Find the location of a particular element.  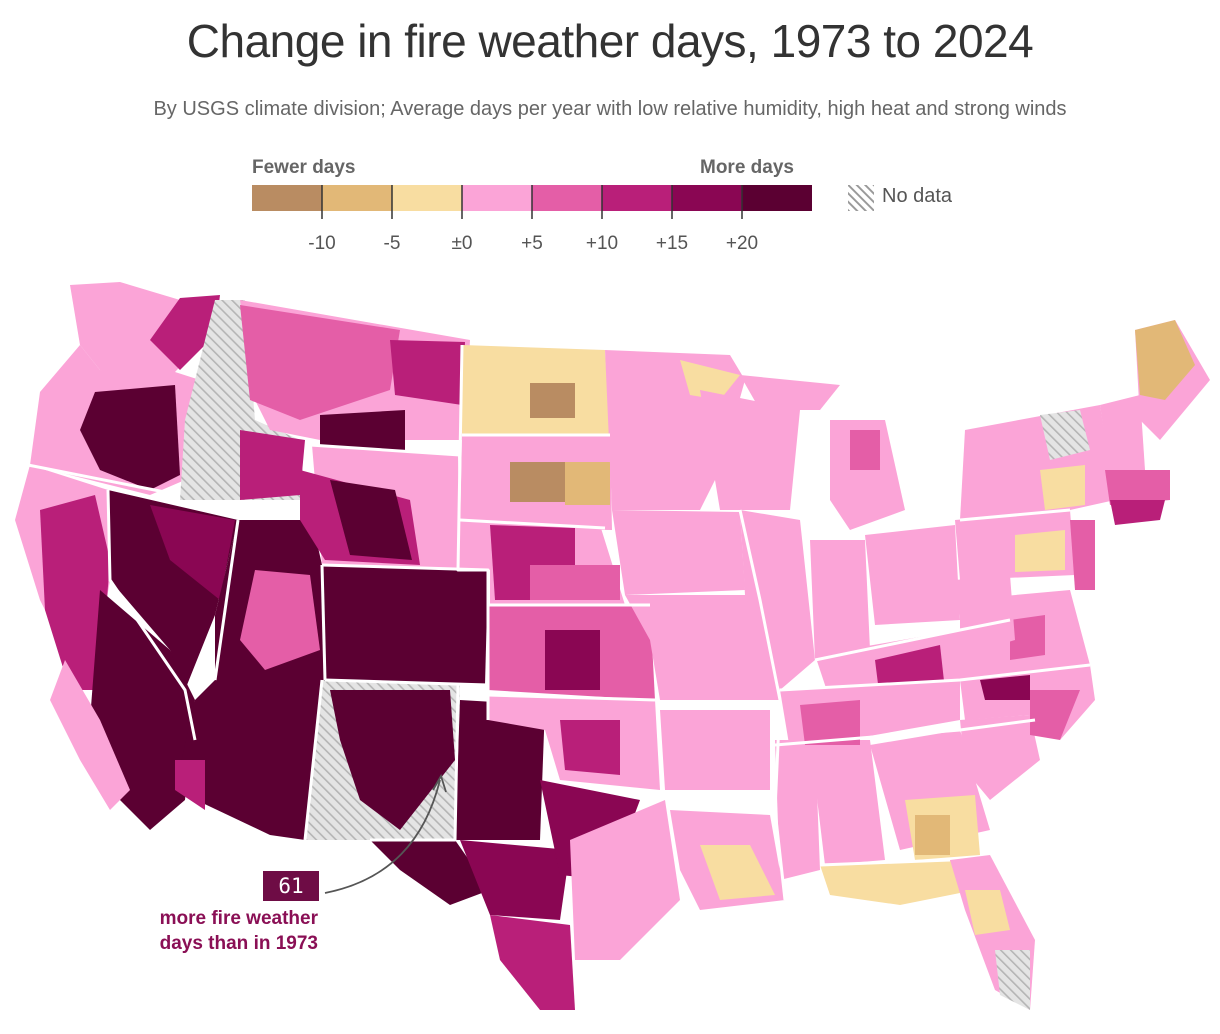

region-alabama is located at coordinates (847, 802).